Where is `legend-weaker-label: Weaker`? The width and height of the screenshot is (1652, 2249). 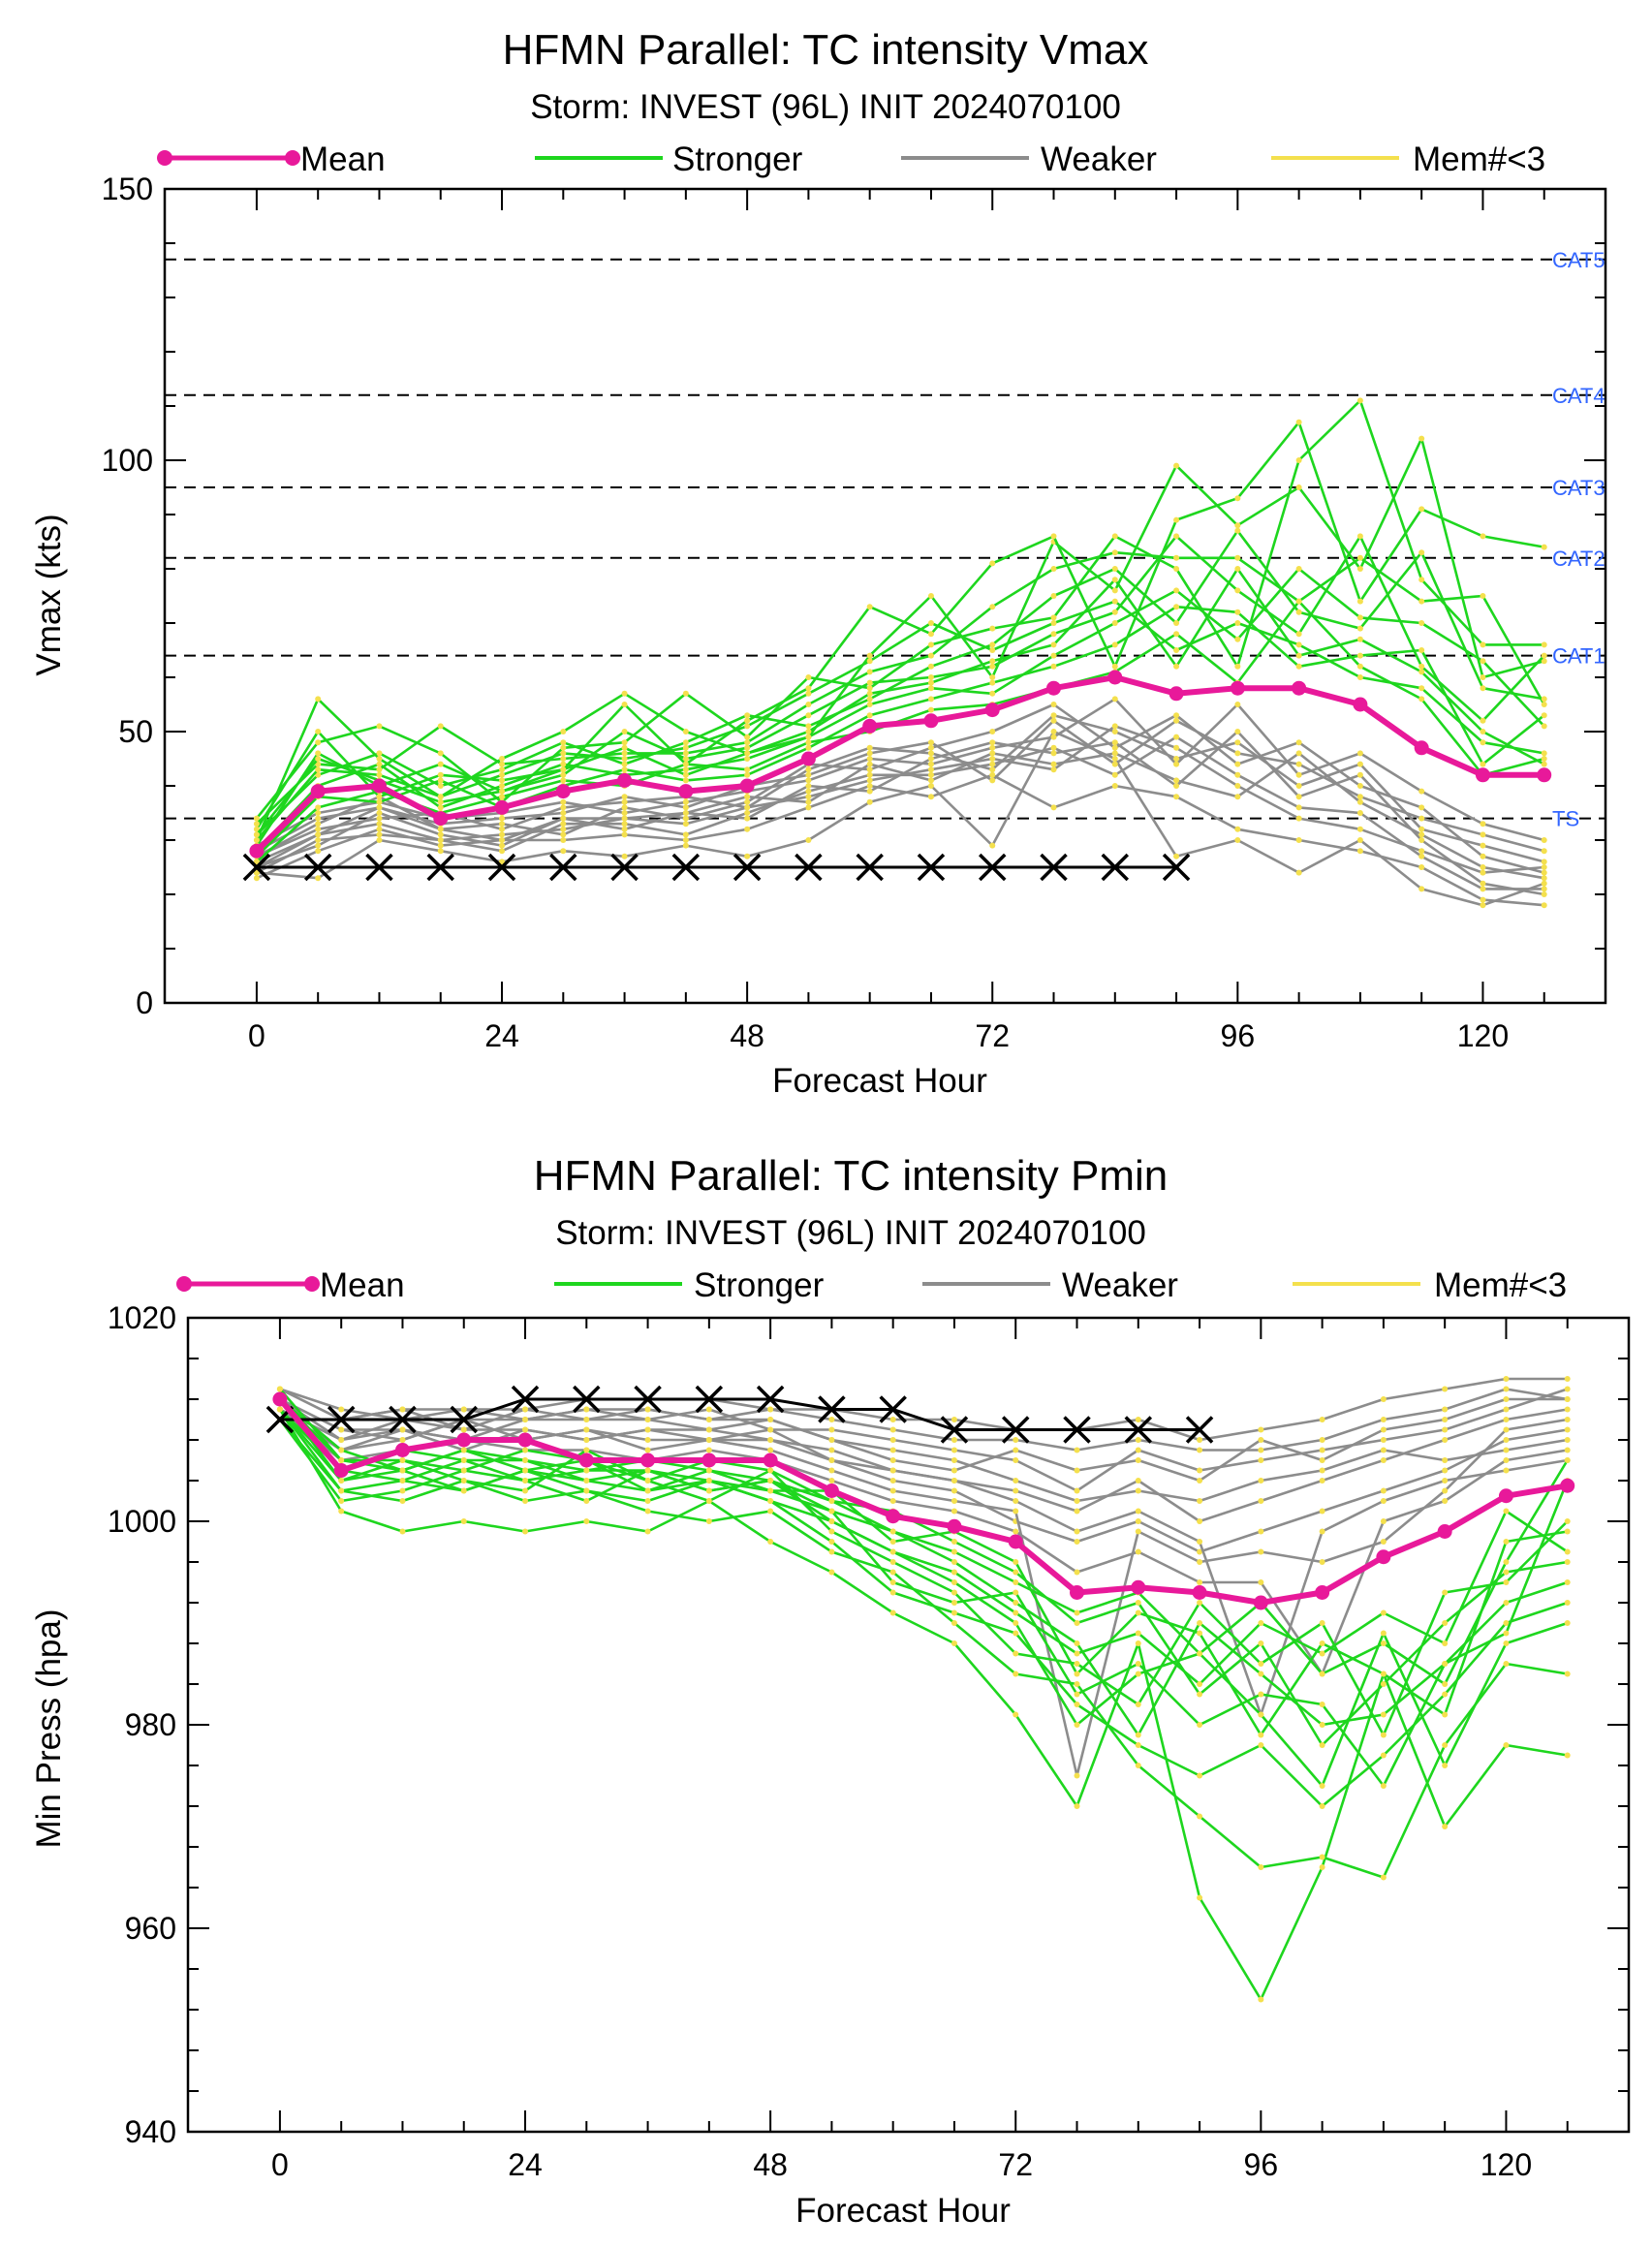
legend-weaker-label: Weaker is located at coordinates (1120, 1285).